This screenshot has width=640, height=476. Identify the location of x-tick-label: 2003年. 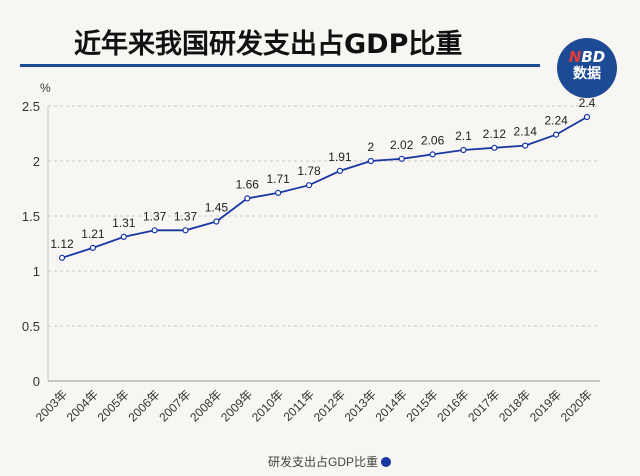
(51, 405).